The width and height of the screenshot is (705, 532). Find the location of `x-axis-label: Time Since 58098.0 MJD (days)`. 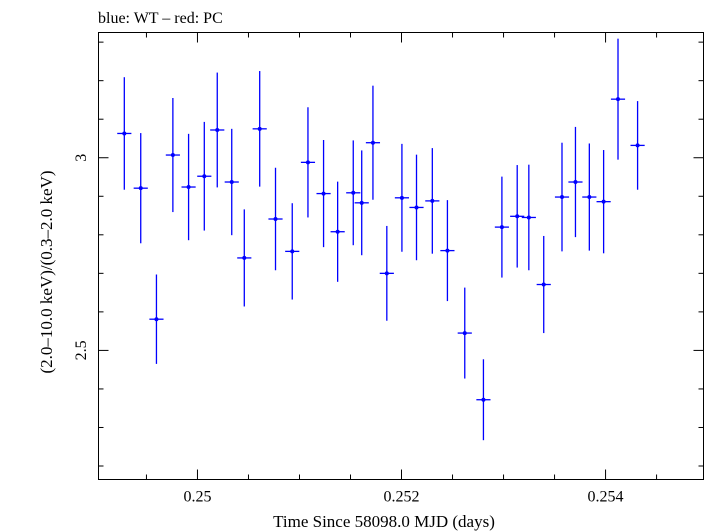

x-axis-label: Time Since 58098.0 MJD (days) is located at coordinates (384, 521).